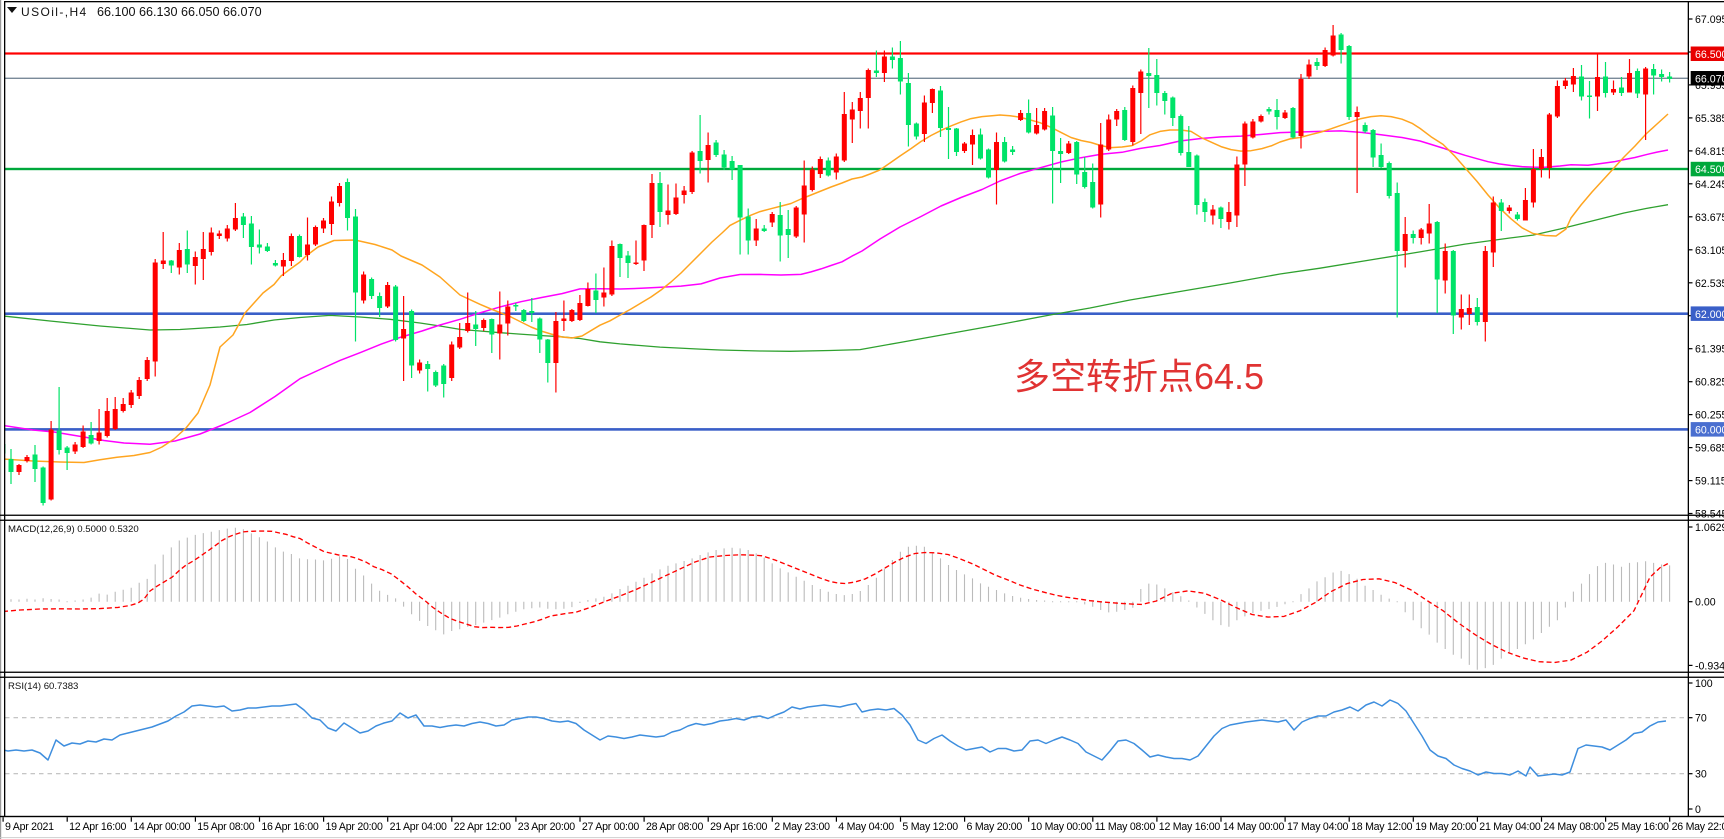 Image resolution: width=1724 pixels, height=839 pixels. Describe the element at coordinates (1574, 827) in the screenshot. I see `svg-text: 24 May 08:00` at that location.